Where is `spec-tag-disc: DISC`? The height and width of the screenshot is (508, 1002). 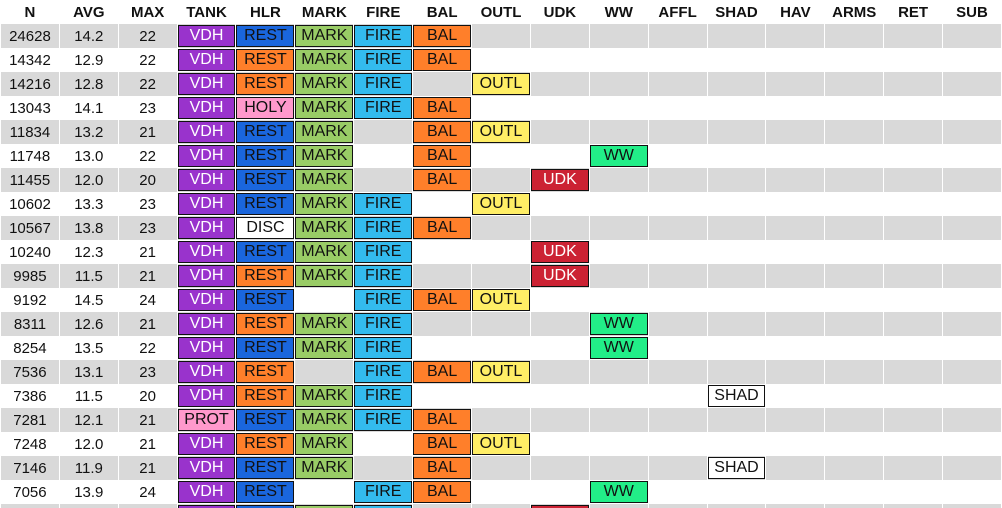 spec-tag-disc: DISC is located at coordinates (265, 228).